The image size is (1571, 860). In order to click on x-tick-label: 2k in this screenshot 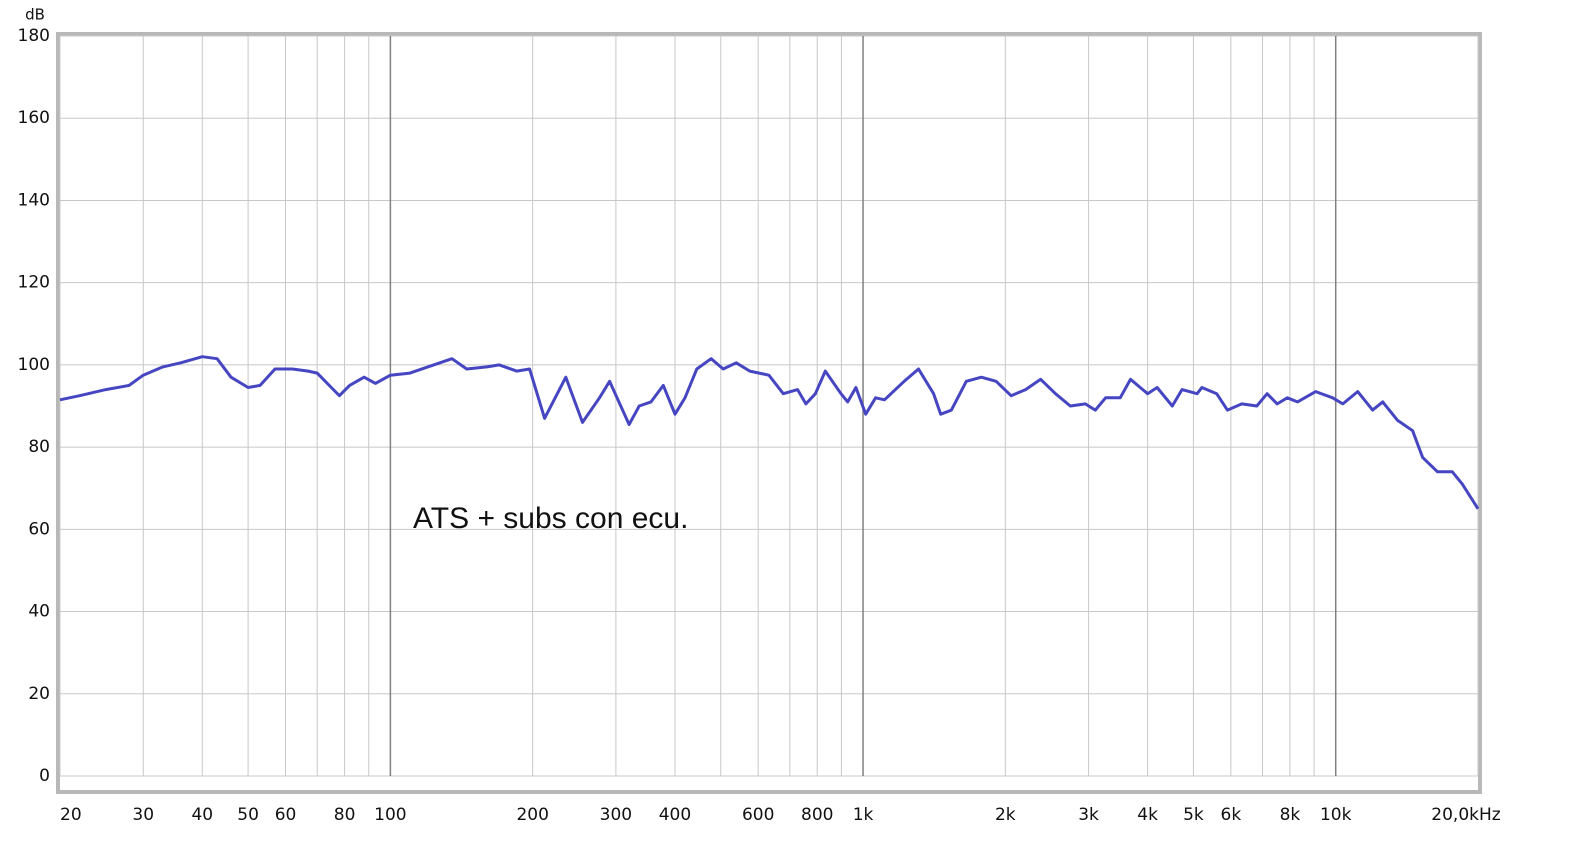, I will do `click(1005, 815)`.